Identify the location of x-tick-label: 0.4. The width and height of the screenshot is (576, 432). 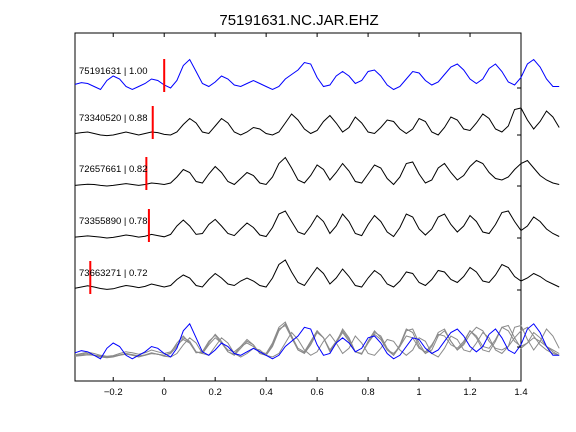
(266, 392).